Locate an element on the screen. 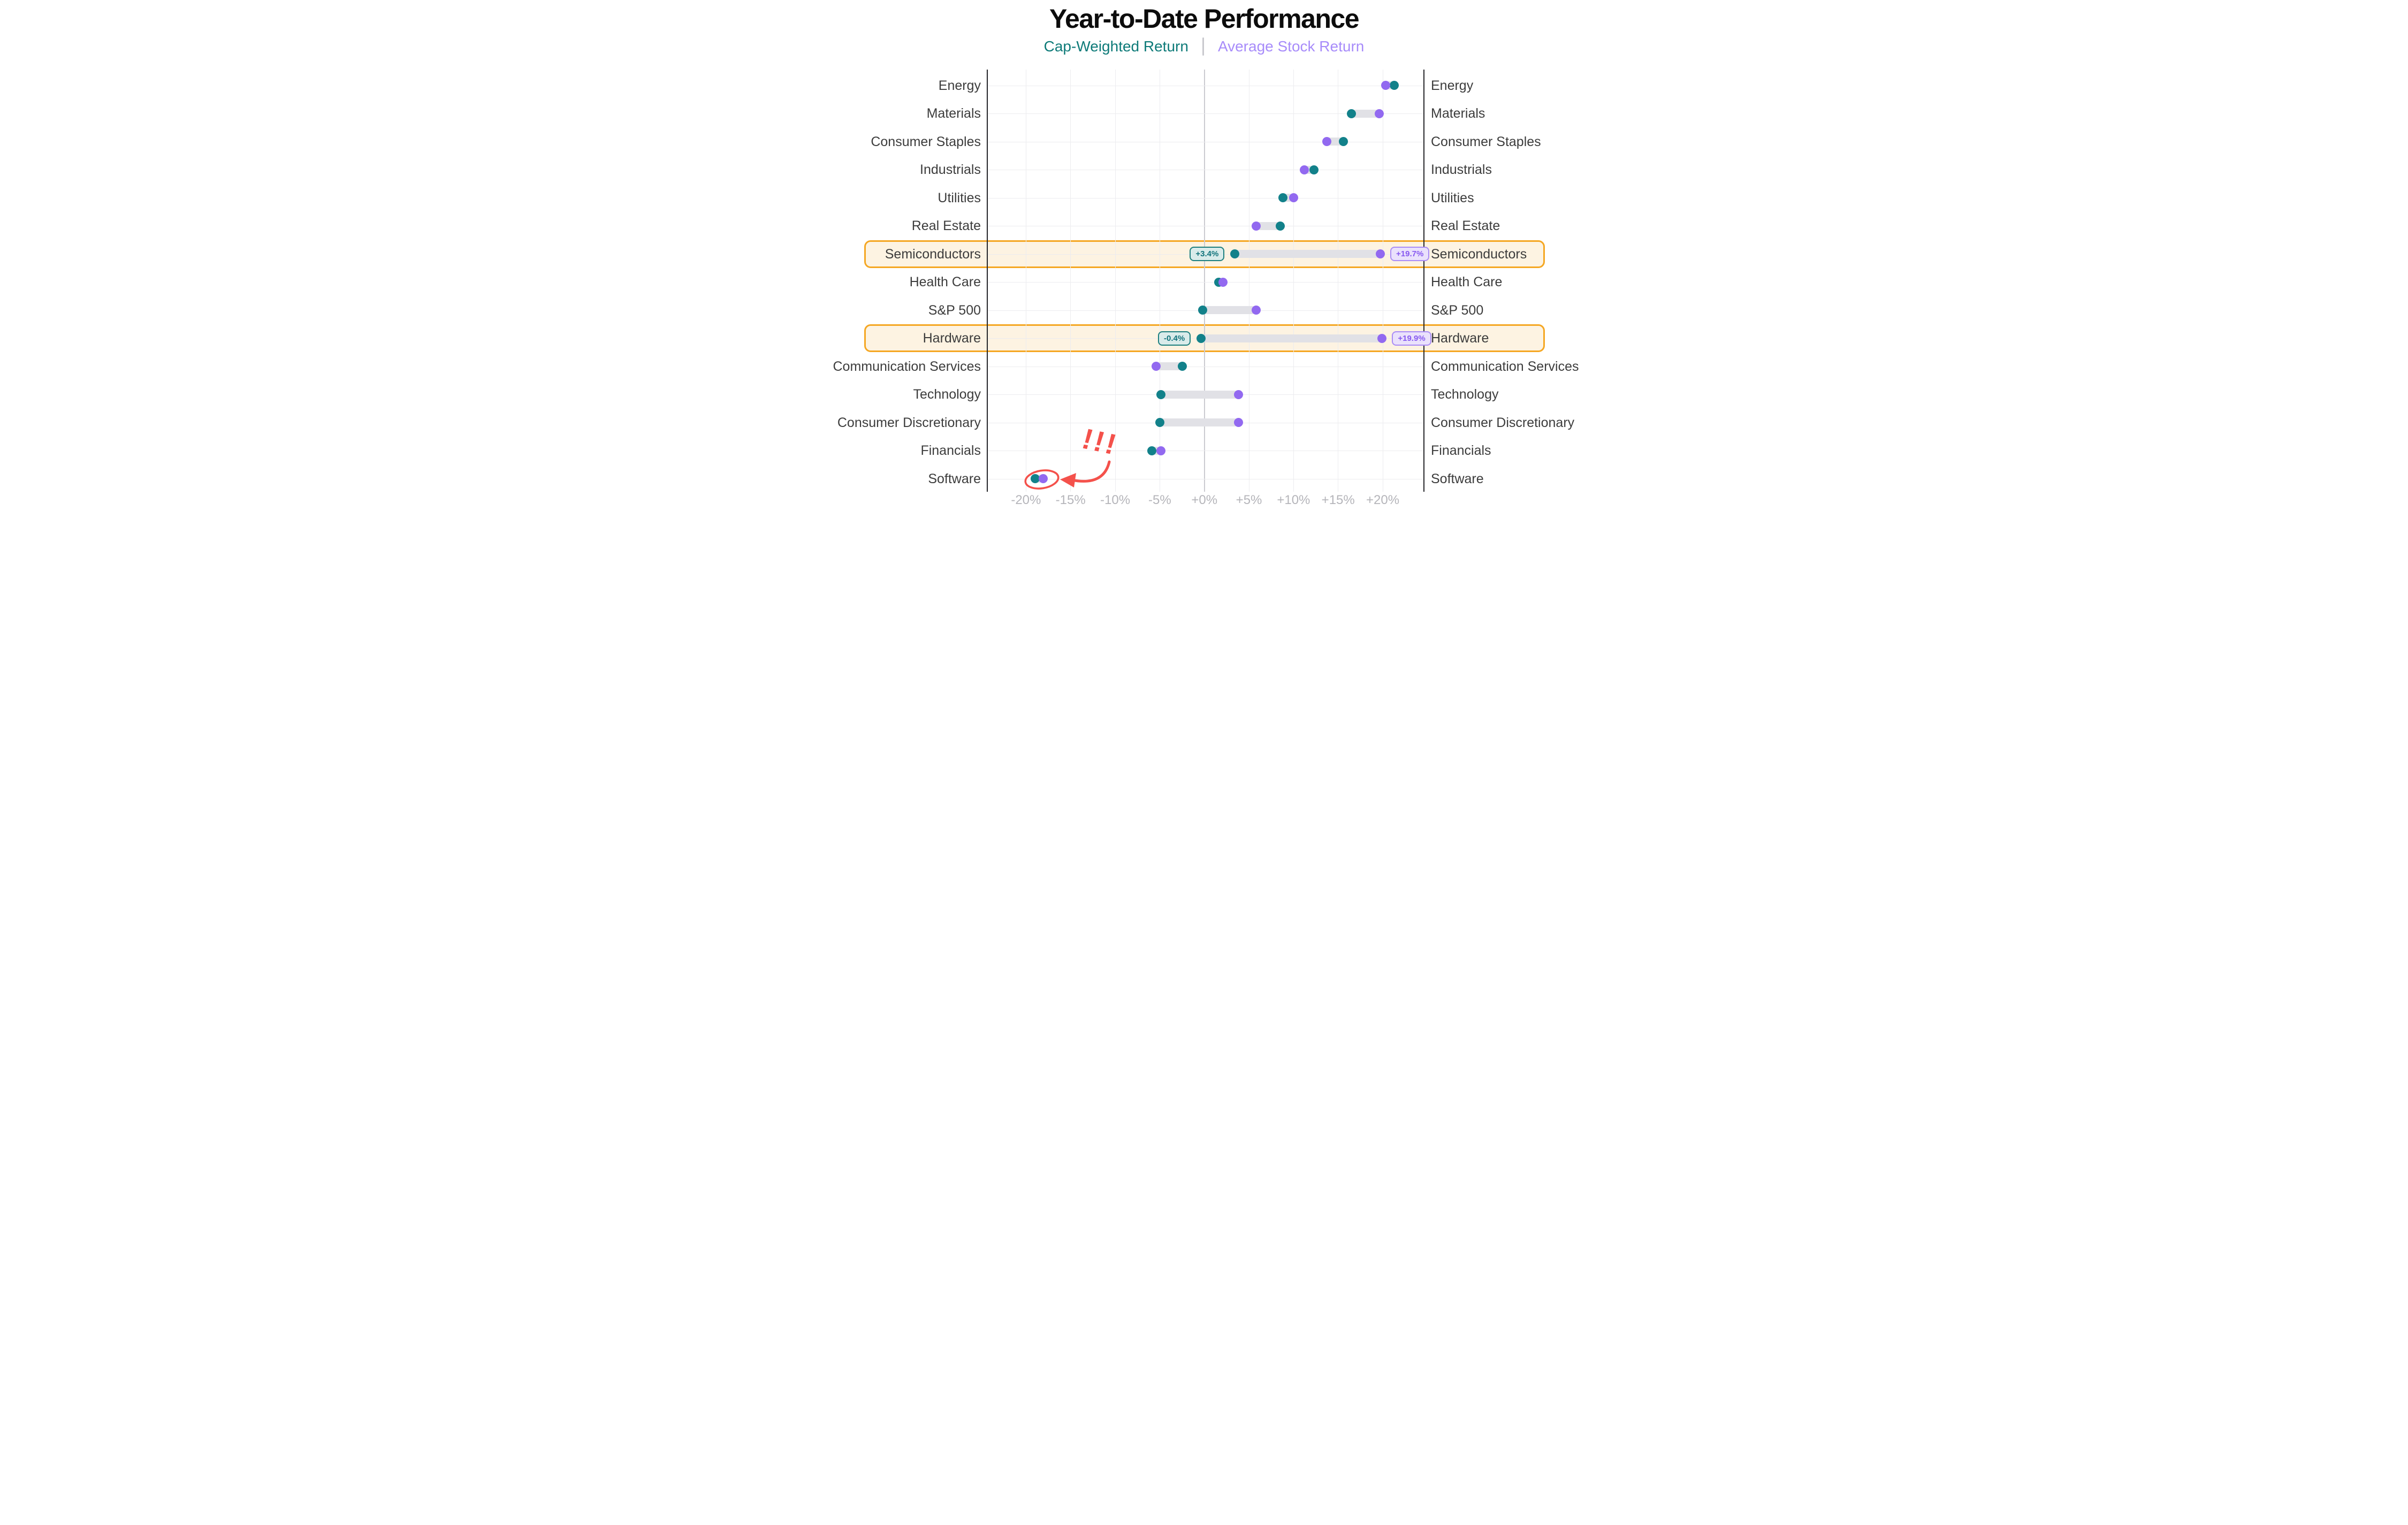 The width and height of the screenshot is (2408, 1525). x-axis-tick: +15% is located at coordinates (1338, 500).